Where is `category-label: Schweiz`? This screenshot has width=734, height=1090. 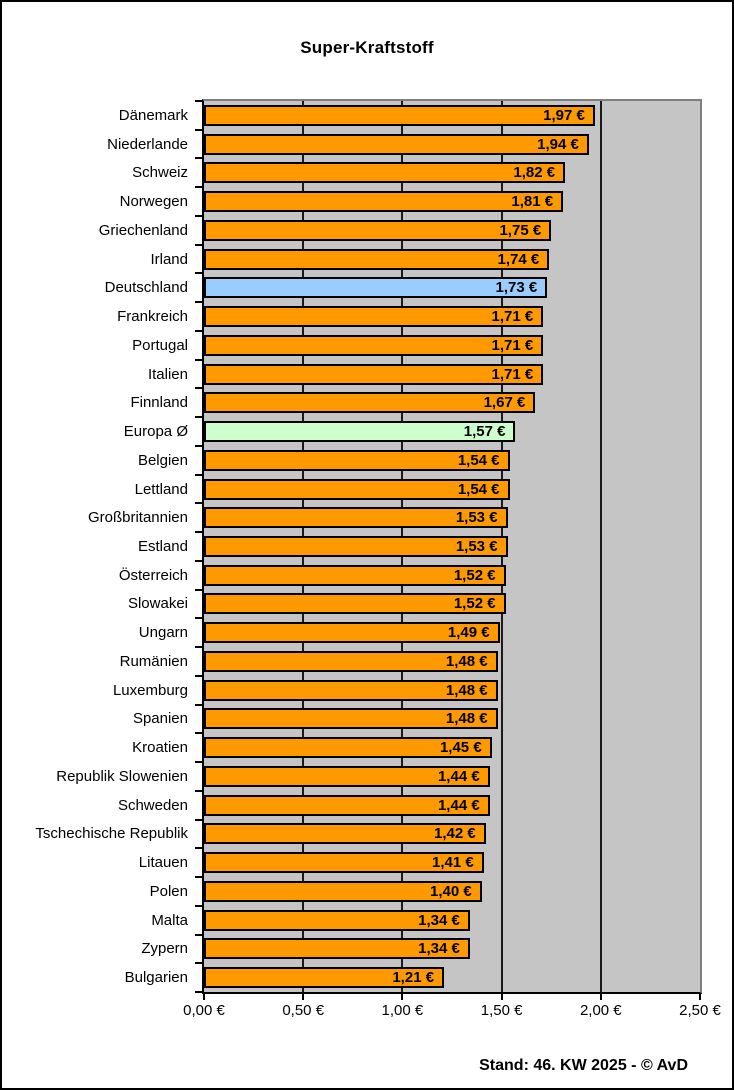
category-label: Schweiz is located at coordinates (160, 173).